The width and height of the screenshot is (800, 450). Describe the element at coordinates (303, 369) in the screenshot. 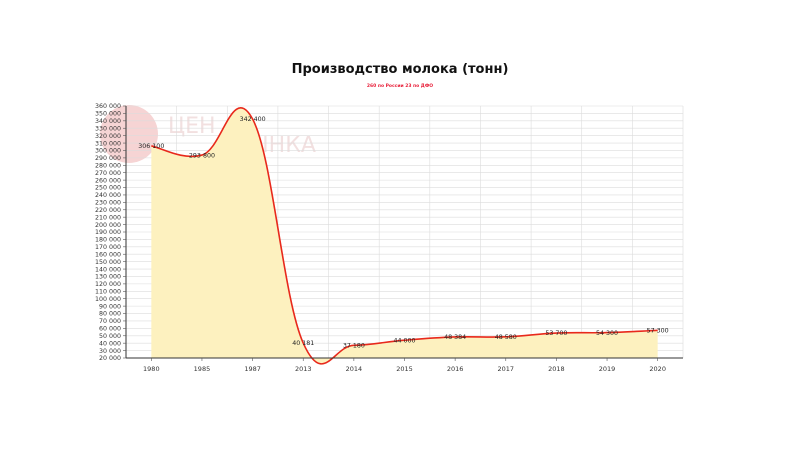

I see `x-tick-label: 2013` at that location.